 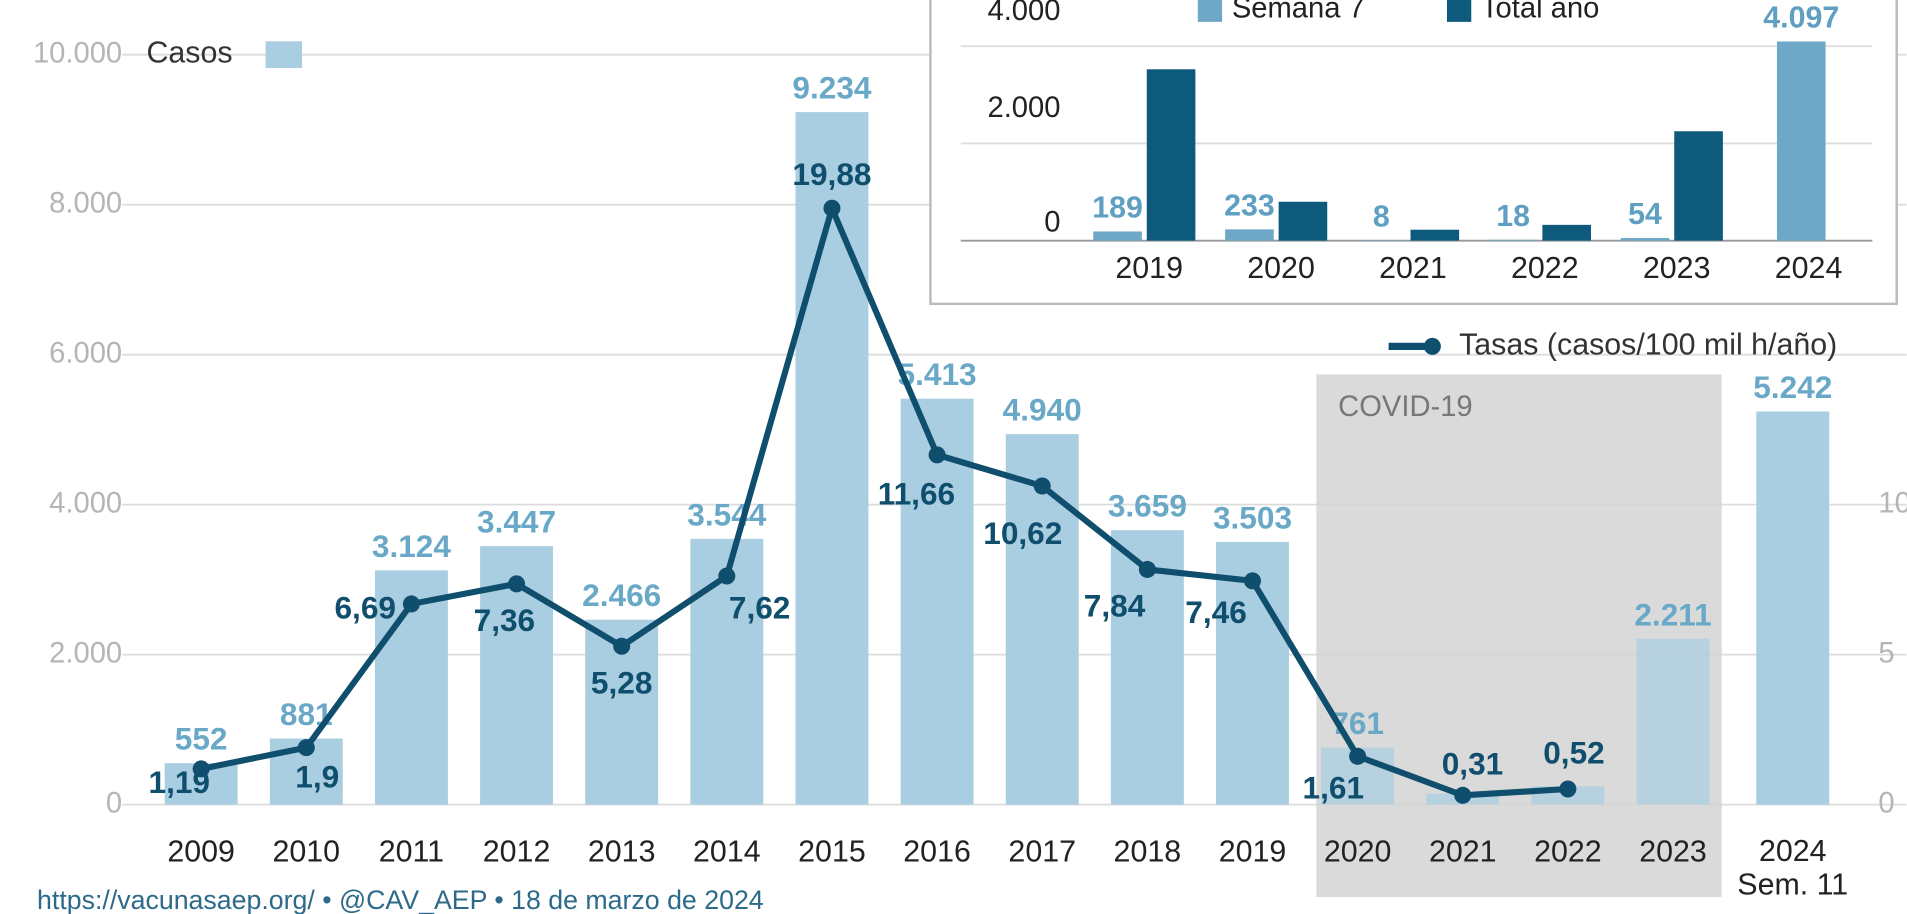 What do you see at coordinates (1115, 606) in the screenshot?
I see `line-value-label: 7,84` at bounding box center [1115, 606].